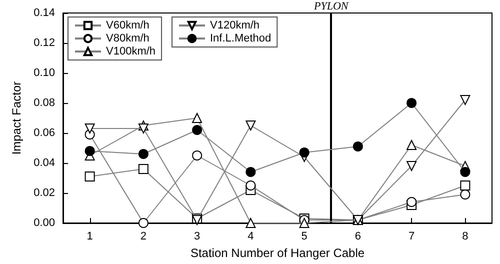 This screenshot has width=500, height=264. Describe the element at coordinates (143, 236) in the screenshot. I see `x-tick-label: 2` at that location.